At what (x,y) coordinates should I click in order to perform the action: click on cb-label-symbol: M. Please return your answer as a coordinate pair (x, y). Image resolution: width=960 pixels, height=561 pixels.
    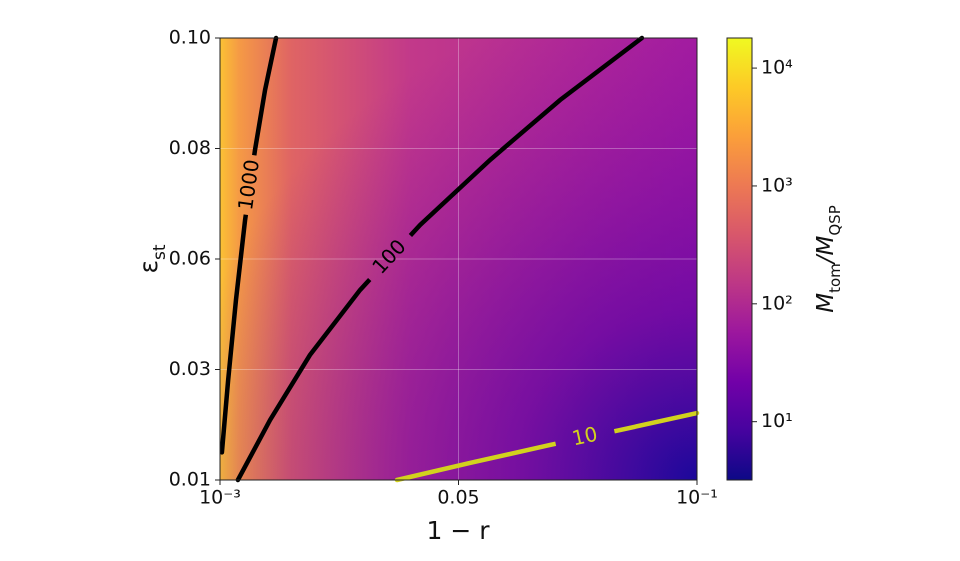
    Looking at the image, I should click on (826, 303).